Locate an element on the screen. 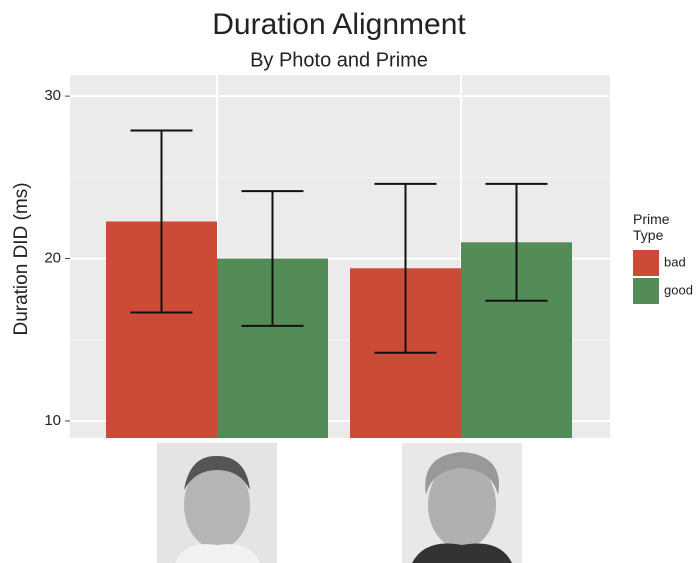 This screenshot has width=700, height=563. y-tick-label: 30 is located at coordinates (52, 95).